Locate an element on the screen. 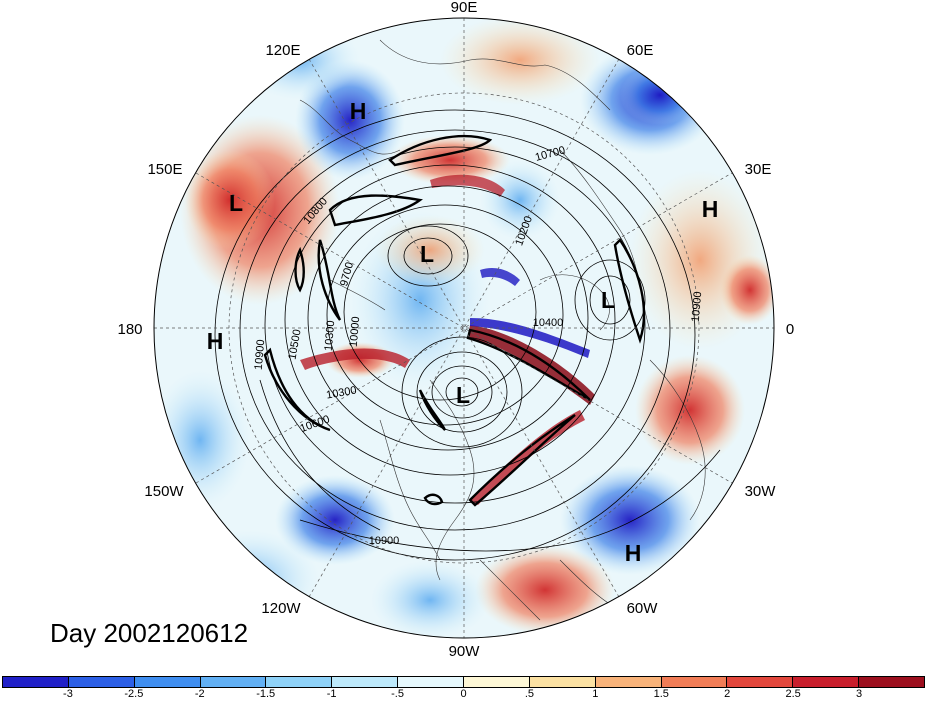 The height and width of the screenshot is (702, 928). colorbar-tick-label: 3 is located at coordinates (859, 694).